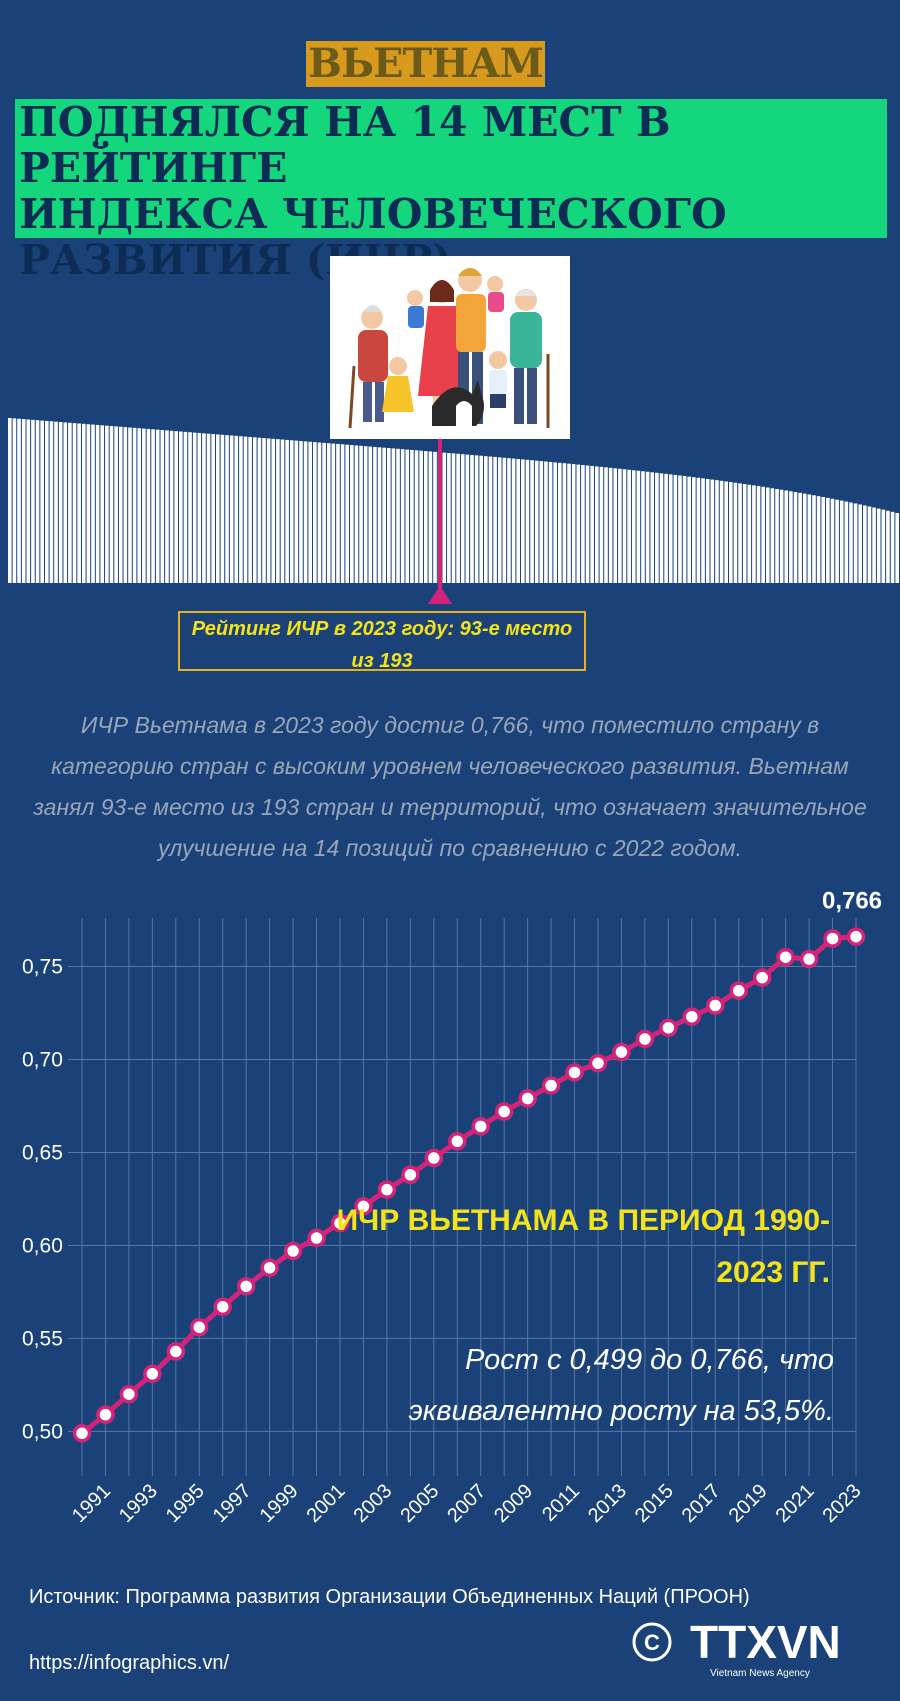  Describe the element at coordinates (748, 1503) in the screenshot. I see `x-tick-label: 2019` at that location.